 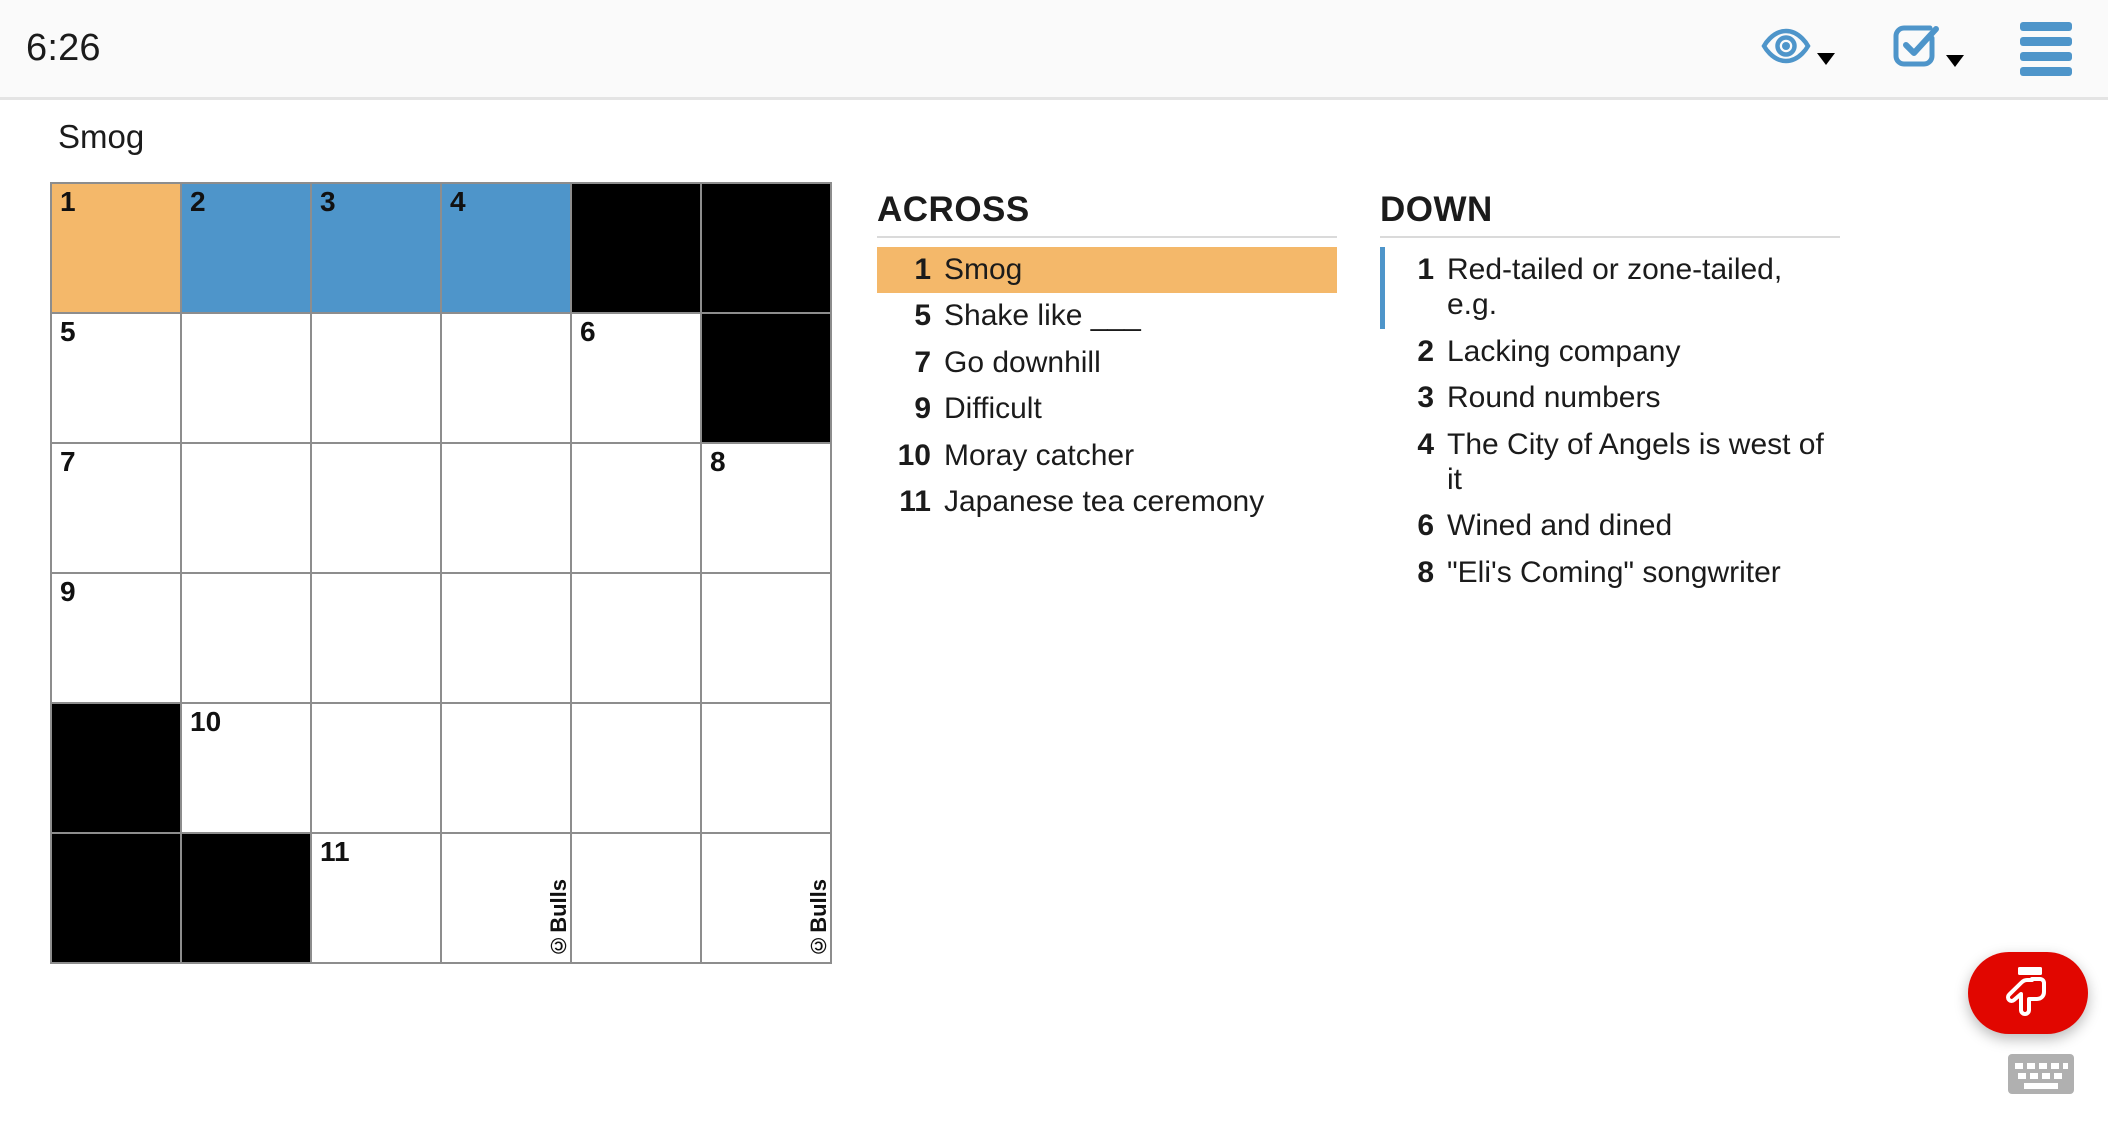 I want to click on clue-item-down-1: 1 Red-tailed or zone-tailed, e.g., so click(x=1610, y=288).